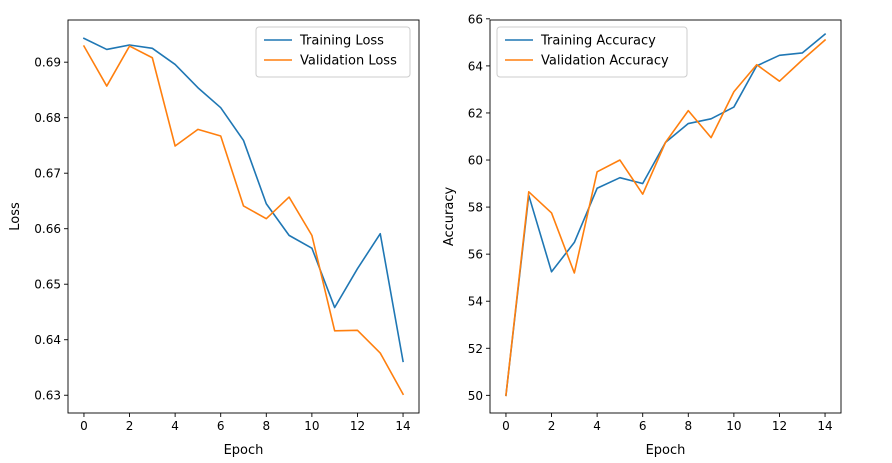 The height and width of the screenshot is (463, 892). I want to click on y-tick-label: 64, so click(475, 66).